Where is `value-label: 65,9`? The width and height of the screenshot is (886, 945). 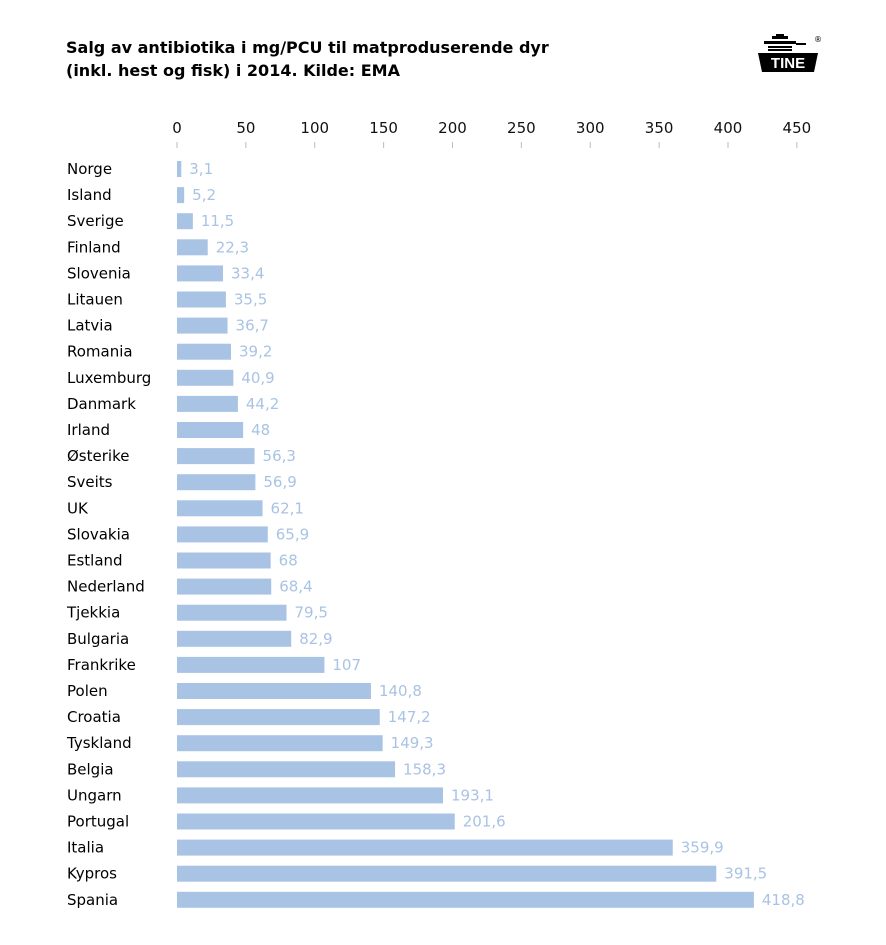 value-label: 65,9 is located at coordinates (292, 534).